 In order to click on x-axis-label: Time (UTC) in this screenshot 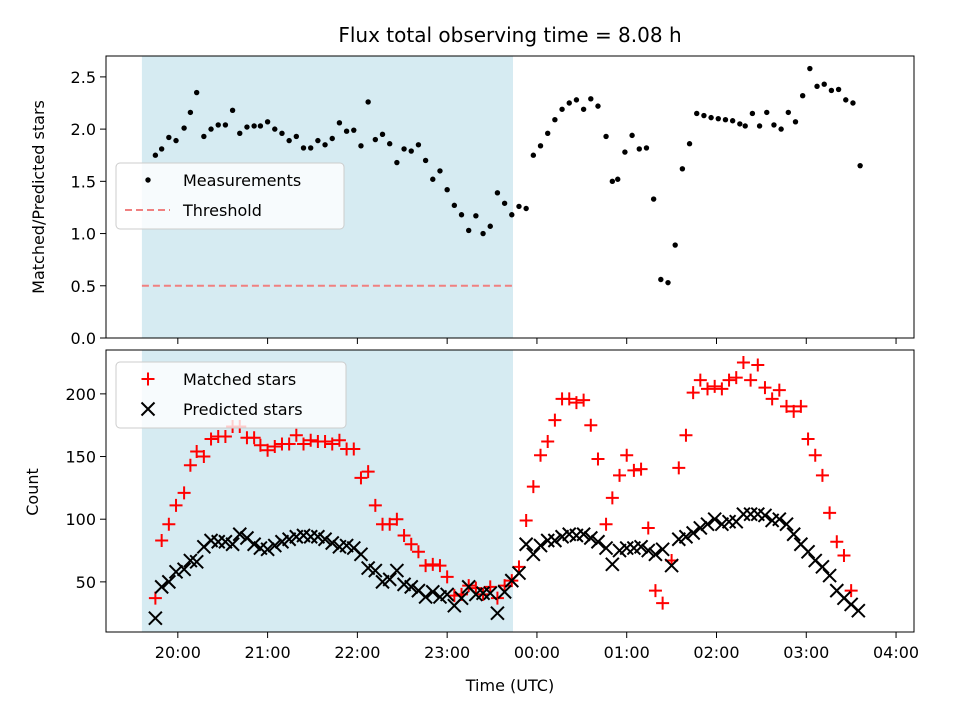, I will do `click(509, 685)`.